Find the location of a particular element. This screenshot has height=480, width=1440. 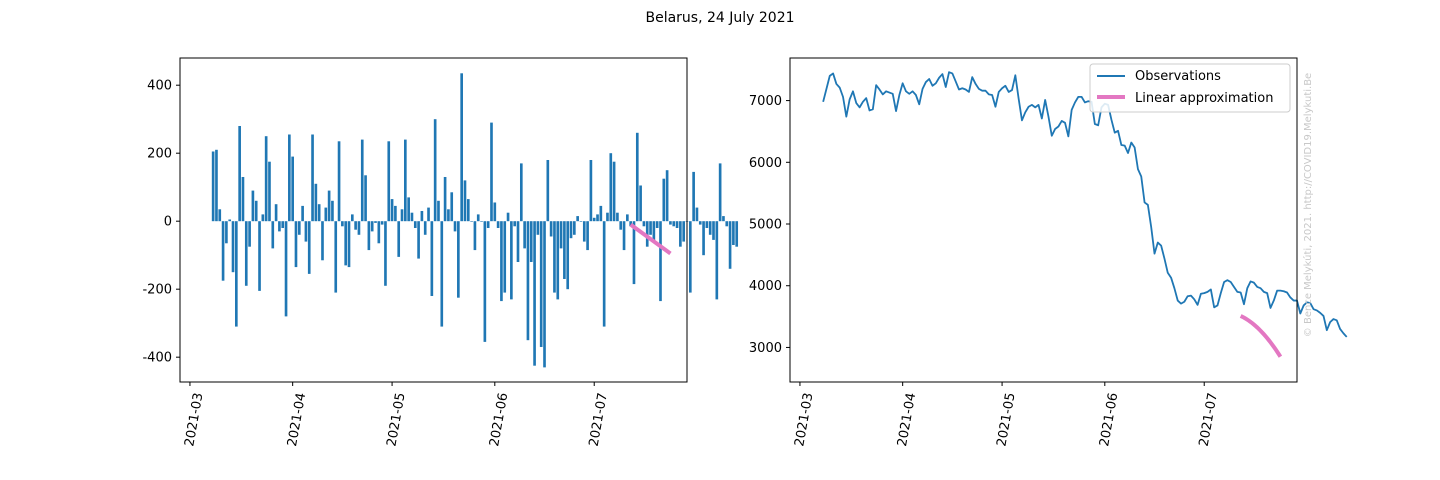

right-y-tick-label: 6000 is located at coordinates (765, 163).